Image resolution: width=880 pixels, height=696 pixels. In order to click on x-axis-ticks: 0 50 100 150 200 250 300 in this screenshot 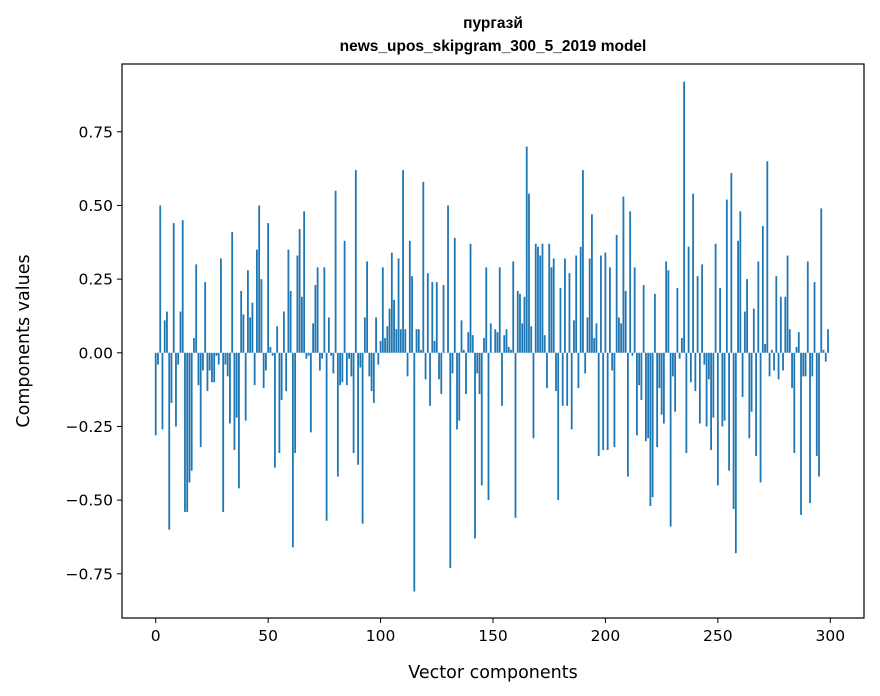, I will do `click(498, 631)`.